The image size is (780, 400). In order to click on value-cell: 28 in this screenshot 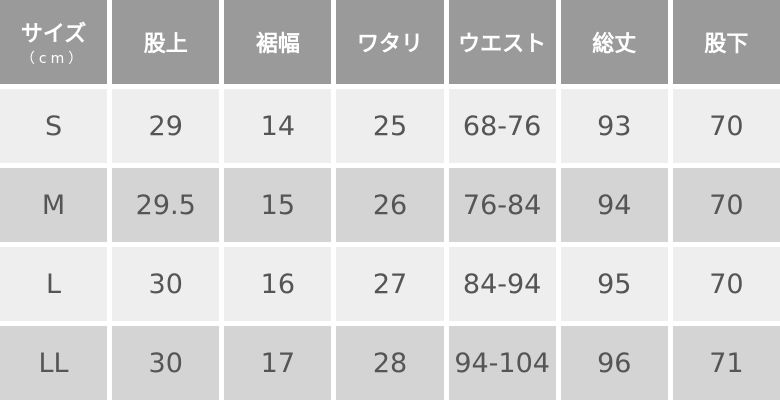, I will do `click(390, 363)`.